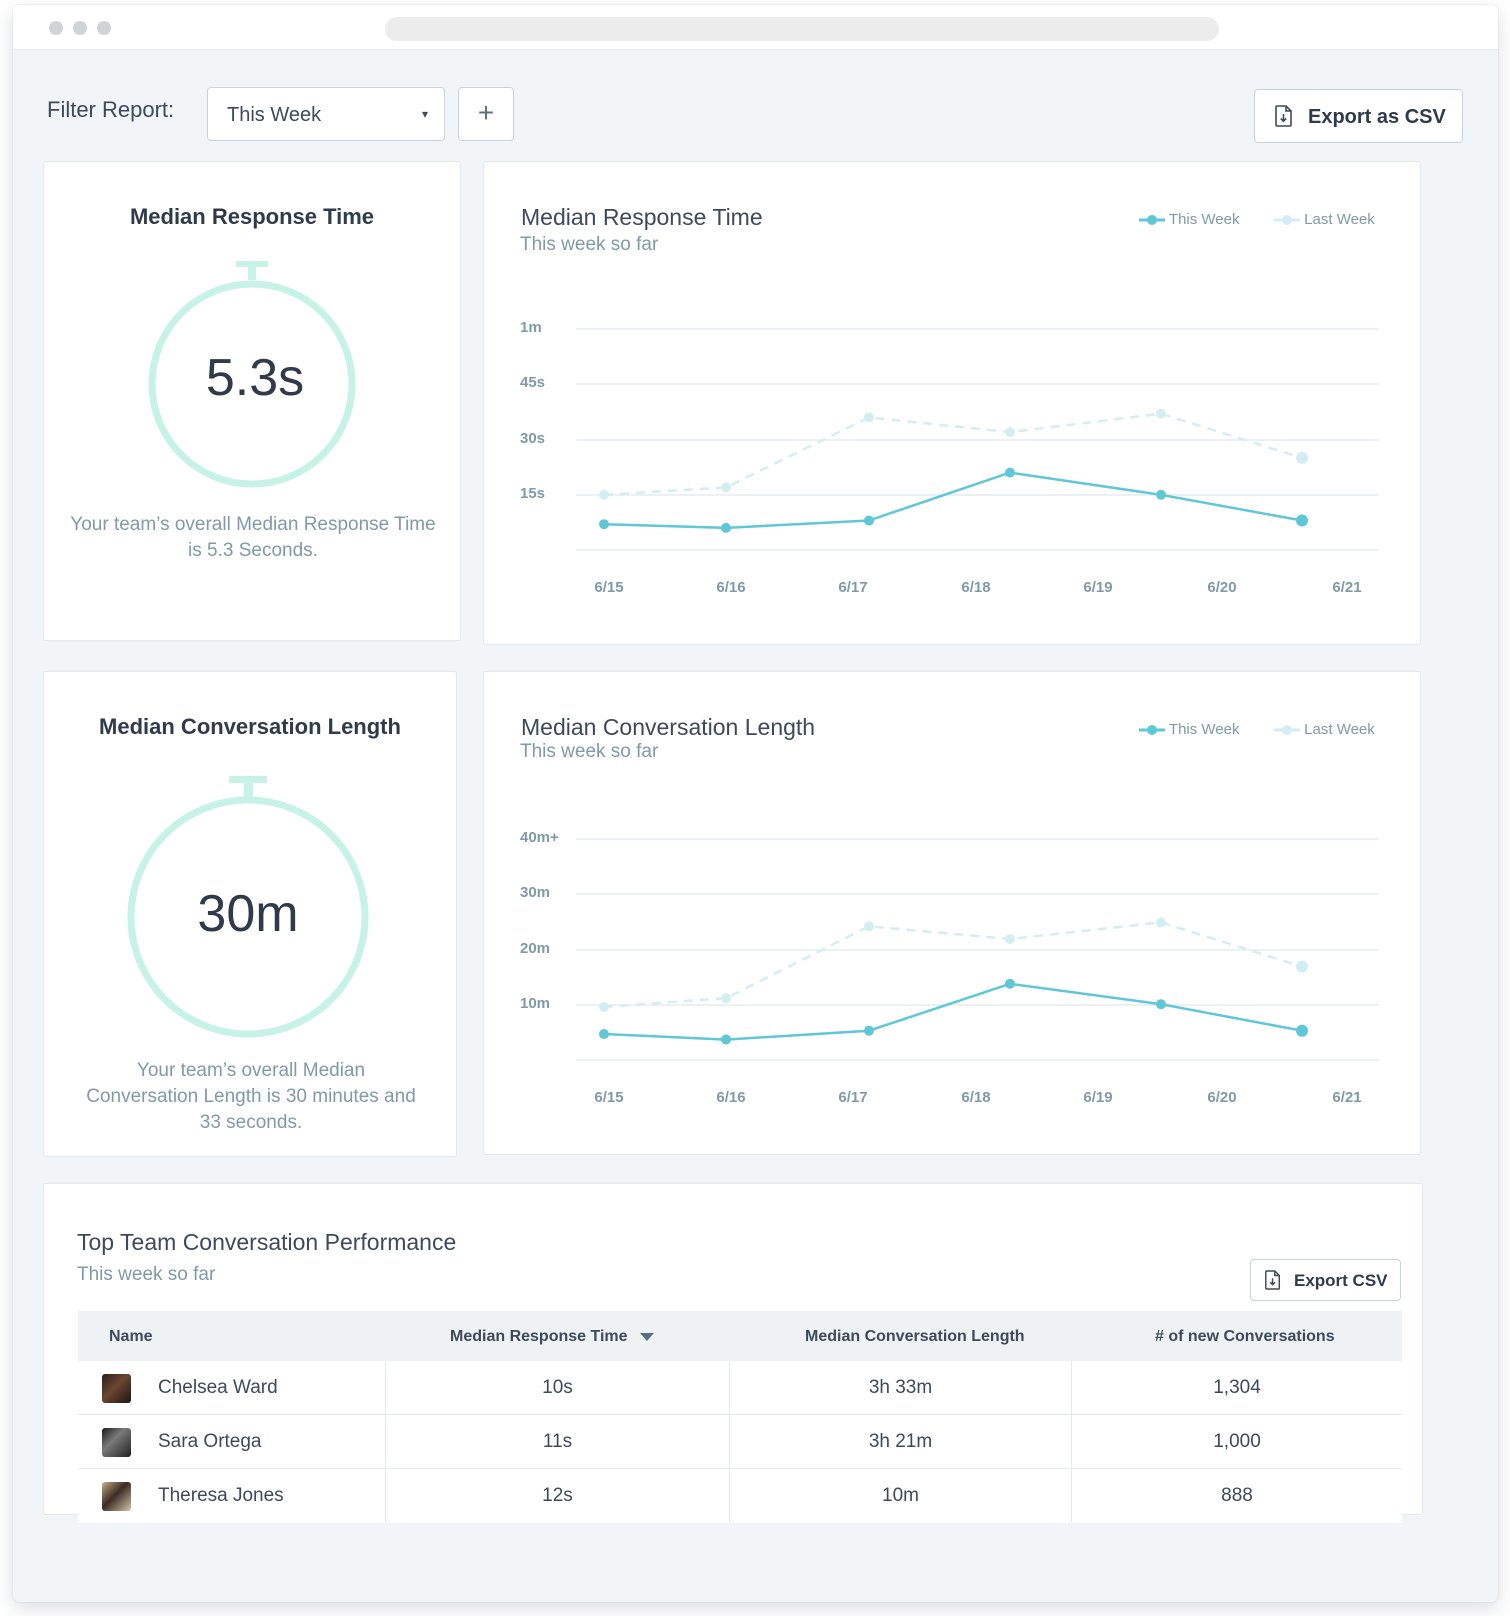 The image size is (1510, 1616). I want to click on user-name: Sara Ortega, so click(210, 1441).